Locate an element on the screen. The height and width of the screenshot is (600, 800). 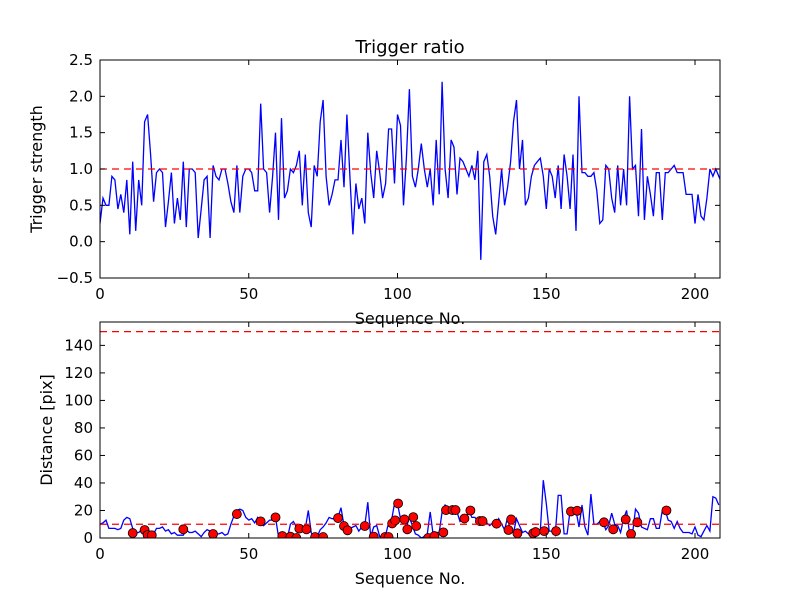
y-tick-label: 80 is located at coordinates (83, 428).